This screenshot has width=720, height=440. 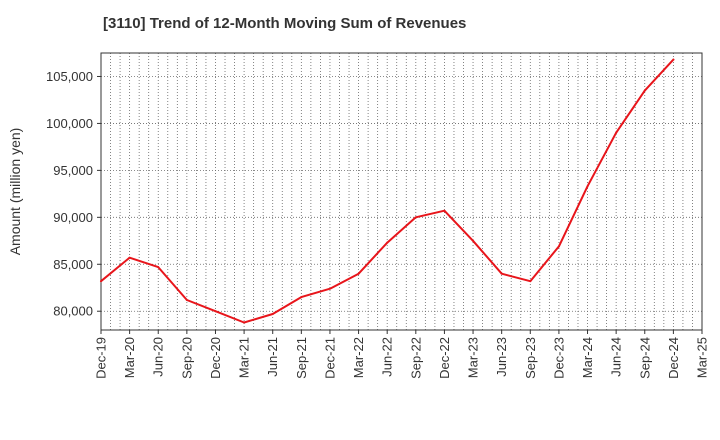 What do you see at coordinates (186, 358) in the screenshot?
I see `x-tick-label: Sep-20` at bounding box center [186, 358].